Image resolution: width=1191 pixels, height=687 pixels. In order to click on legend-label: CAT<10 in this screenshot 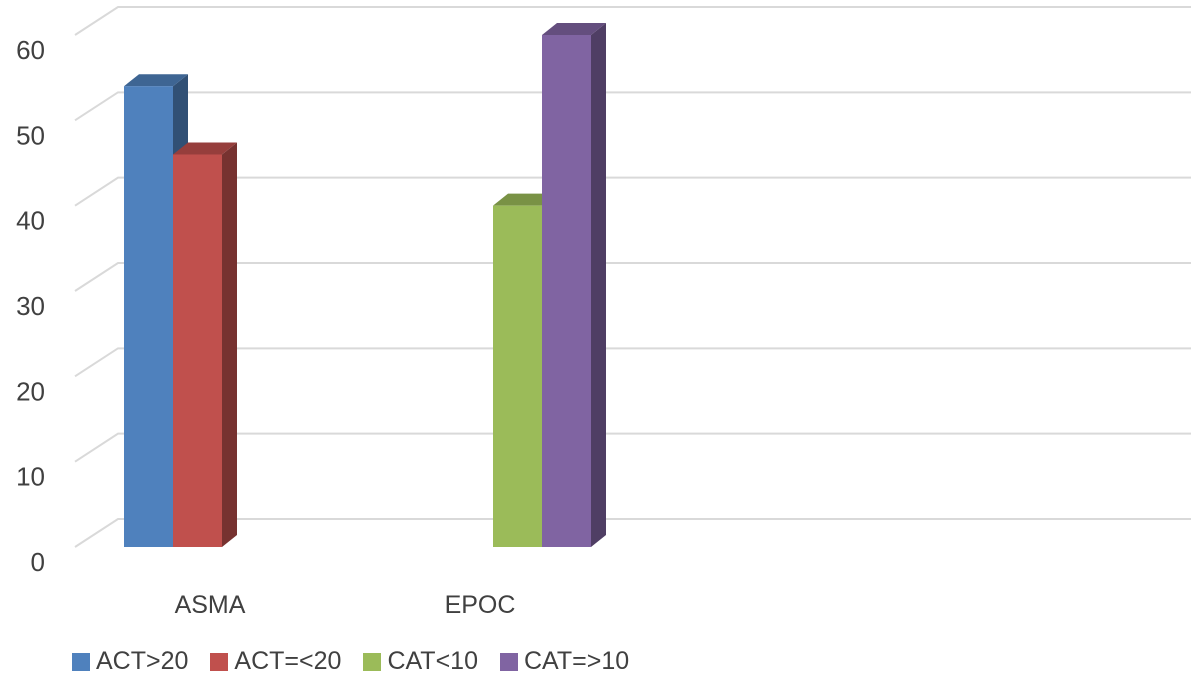, I will do `click(432, 661)`.